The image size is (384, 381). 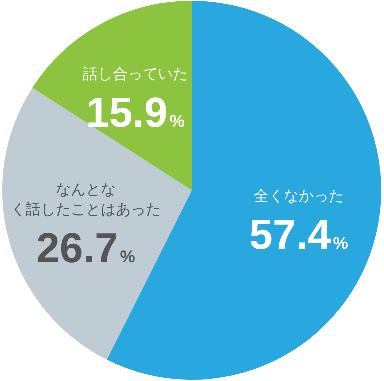 What do you see at coordinates (135, 74) in the screenshot?
I see `slice-label: 話し合っていた` at bounding box center [135, 74].